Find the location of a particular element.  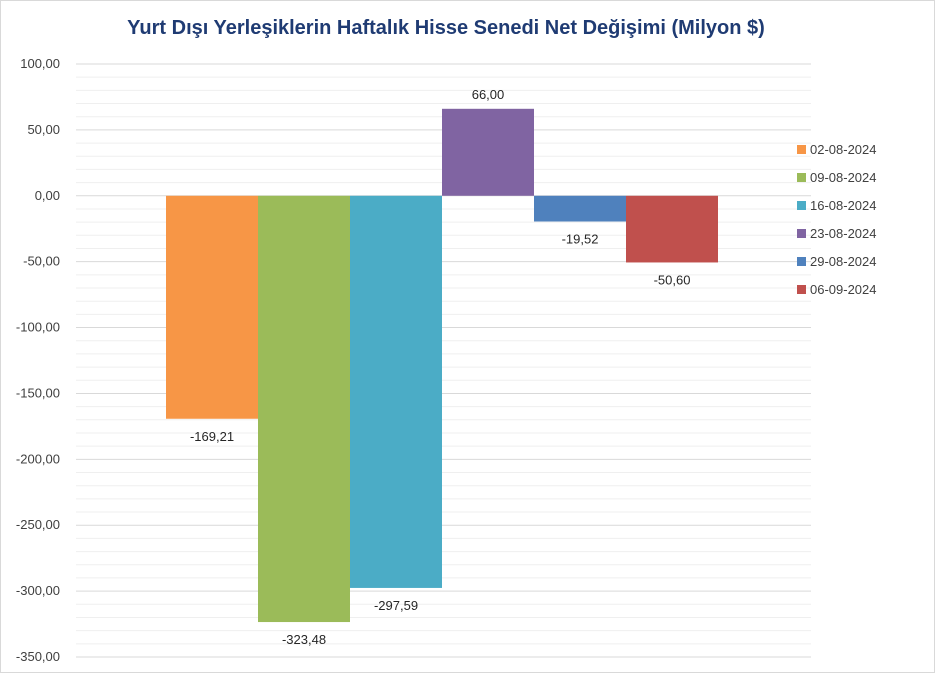

legend-swatch-02-08-2024 is located at coordinates (801, 149).